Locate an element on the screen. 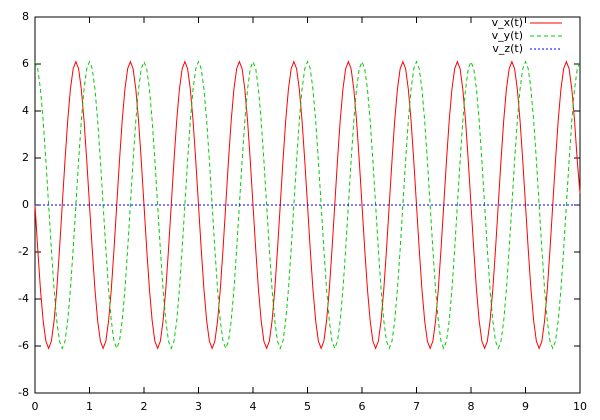 This screenshot has width=600, height=420. x-tick-label: 8 is located at coordinates (471, 406).